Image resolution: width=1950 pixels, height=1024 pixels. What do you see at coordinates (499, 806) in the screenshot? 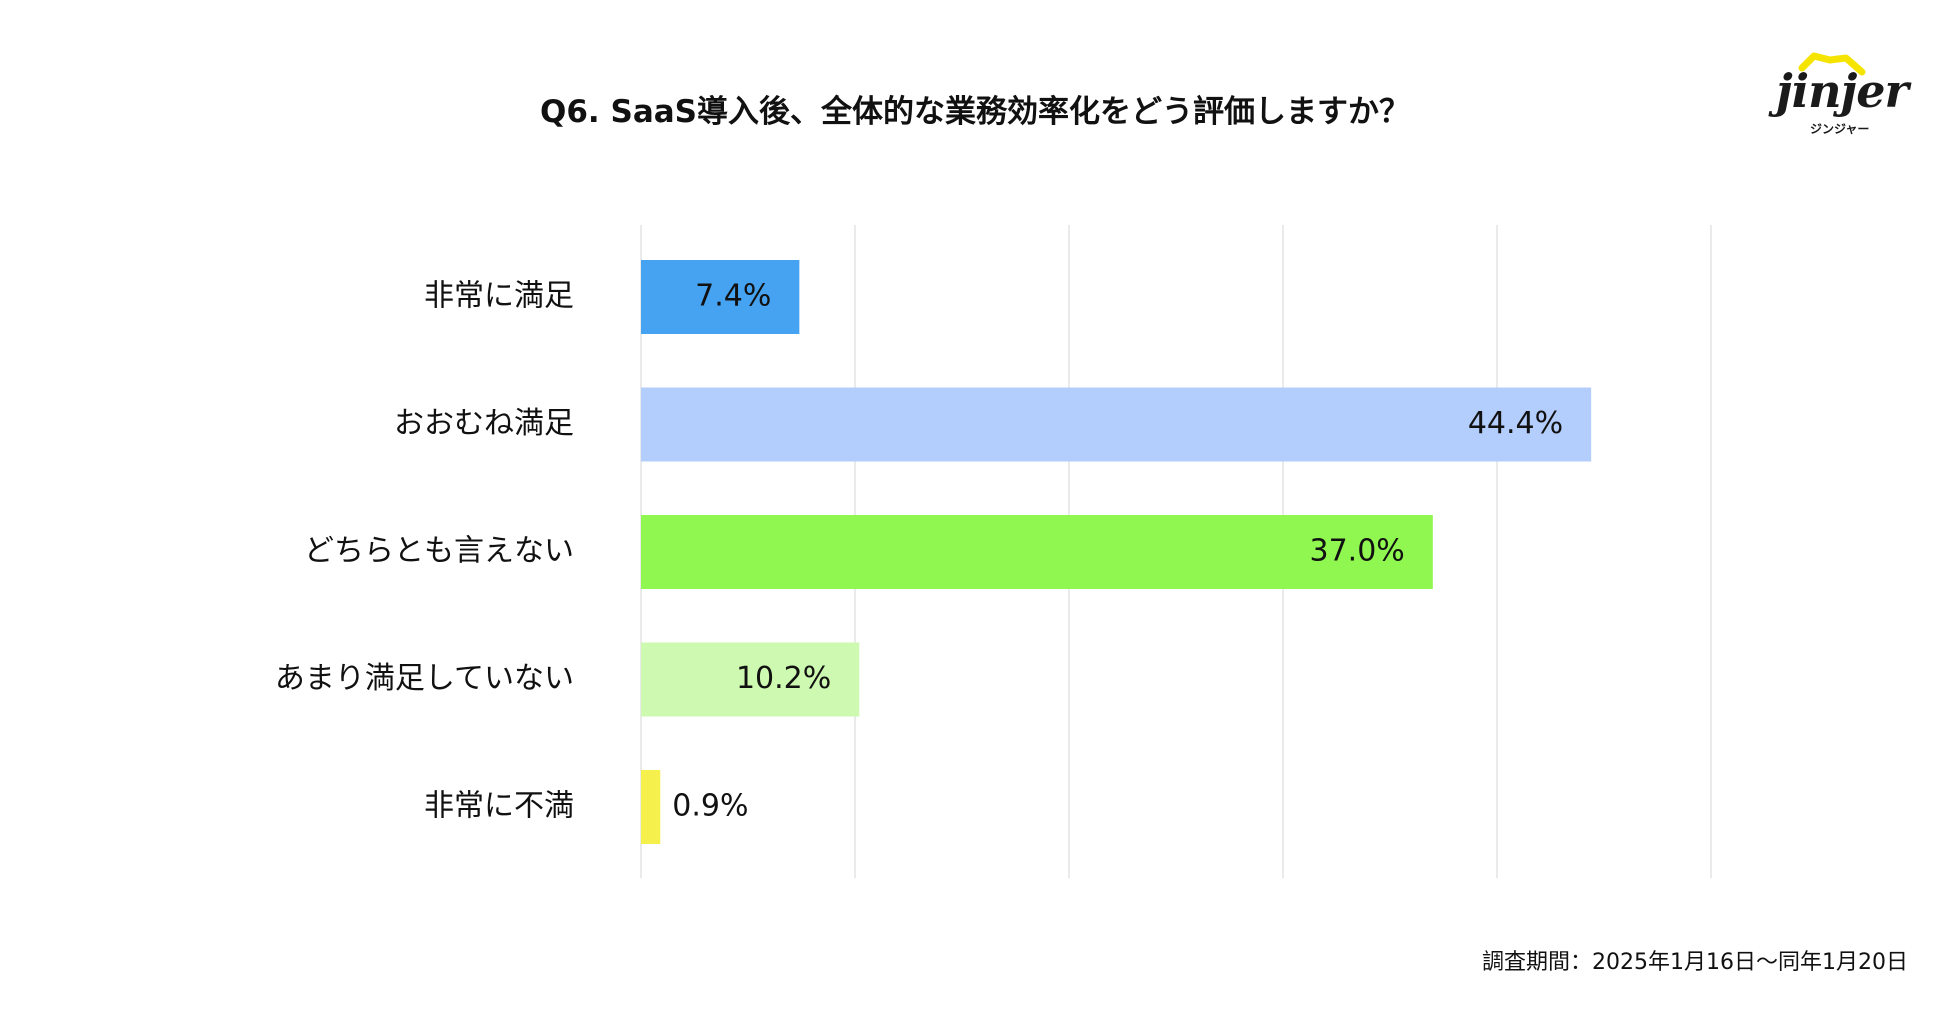
I see `category-label: 非常に不満` at bounding box center [499, 806].